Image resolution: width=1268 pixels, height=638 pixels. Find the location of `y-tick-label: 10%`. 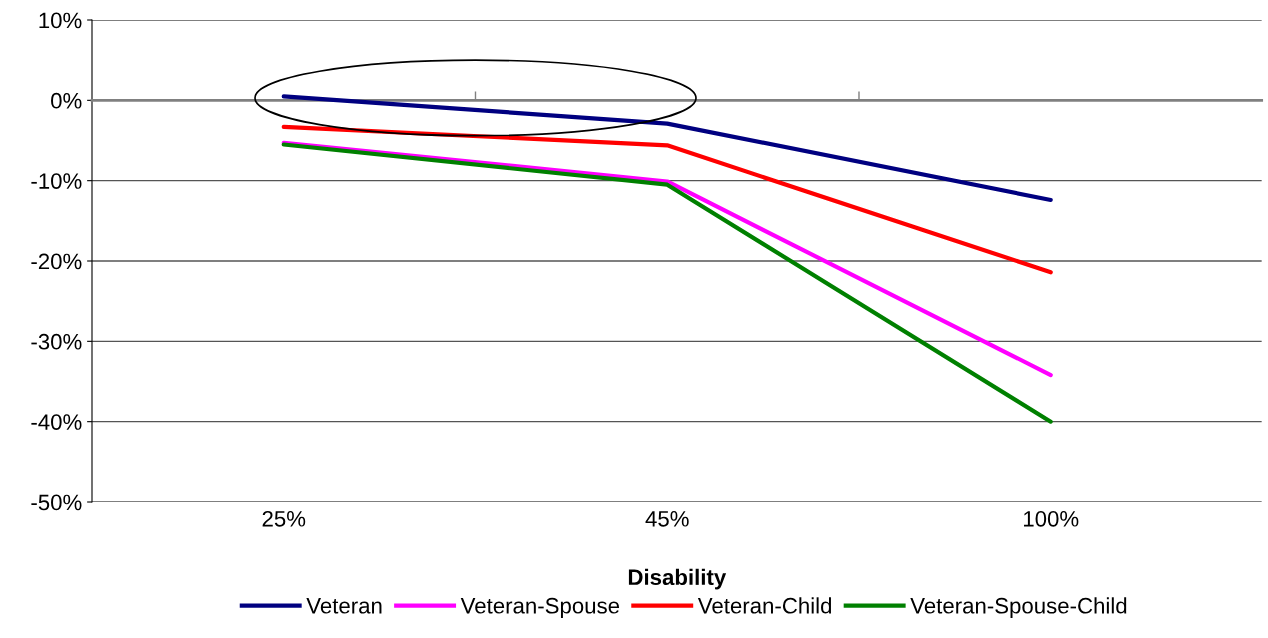

y-tick-label: 10% is located at coordinates (60, 20).